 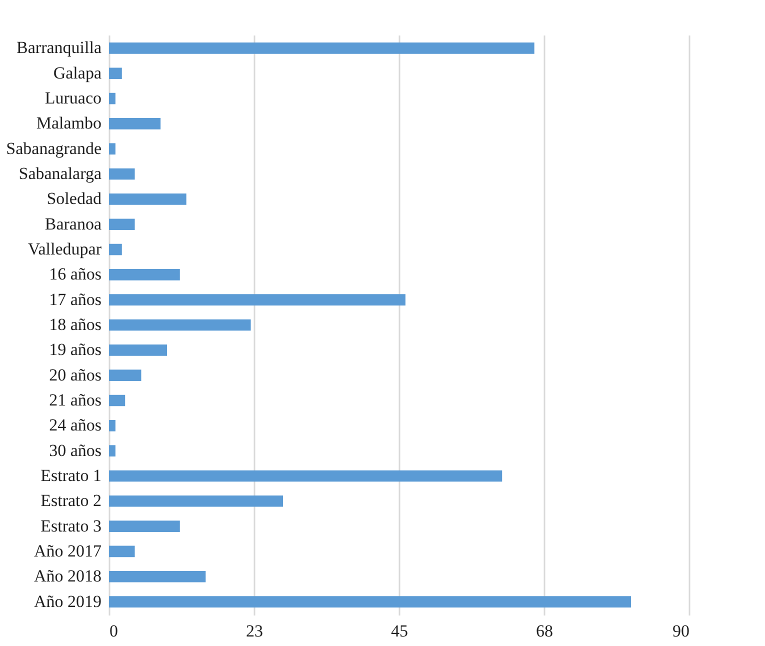 I want to click on y-tick-label: 20 años, so click(x=75, y=374).